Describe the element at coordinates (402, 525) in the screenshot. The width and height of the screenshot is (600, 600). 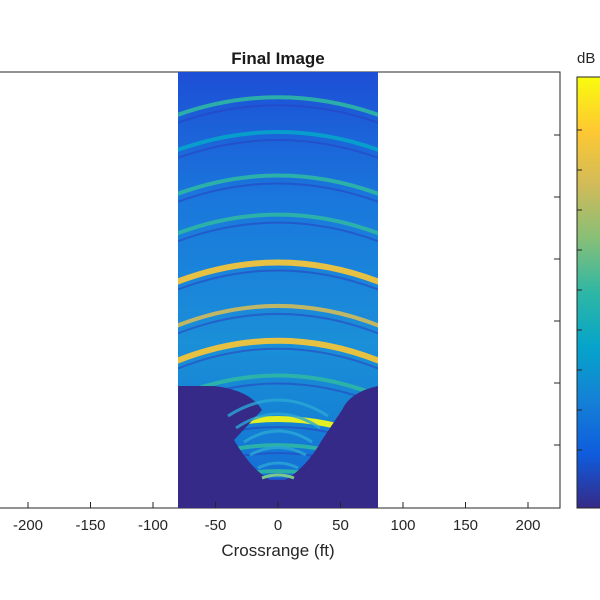
I see `x-tick-label: 100` at that location.